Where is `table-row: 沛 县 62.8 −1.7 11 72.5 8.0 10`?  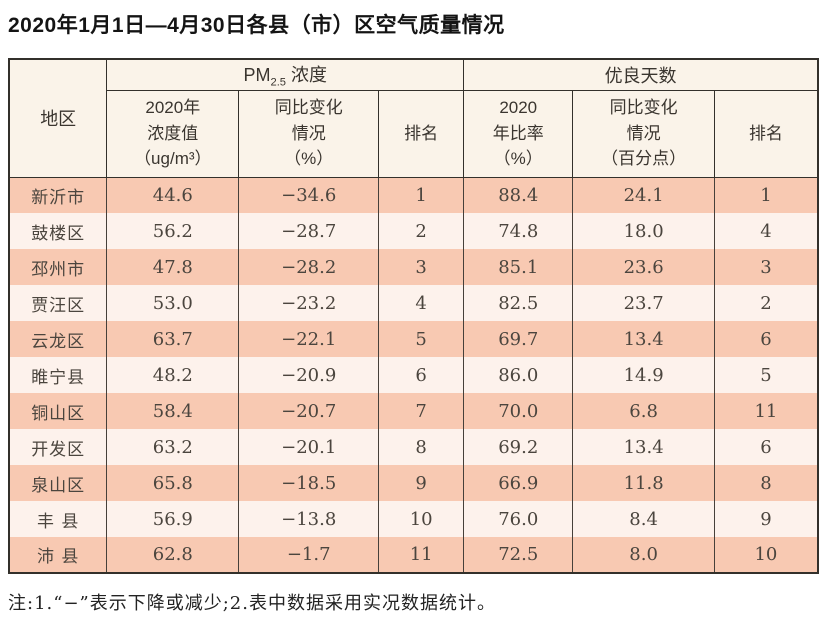 table-row: 沛 县 62.8 −1.7 11 72.5 8.0 10 is located at coordinates (413, 555).